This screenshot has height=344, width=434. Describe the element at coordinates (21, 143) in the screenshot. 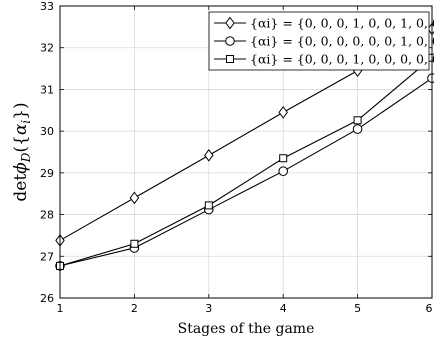

I see `y-axis-label-part: ({` at that location.